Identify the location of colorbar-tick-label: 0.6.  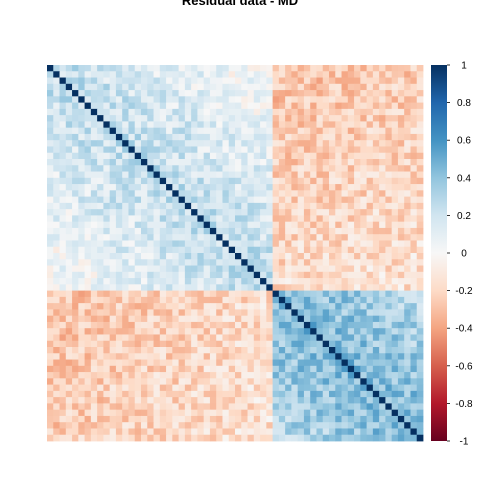
(464, 141).